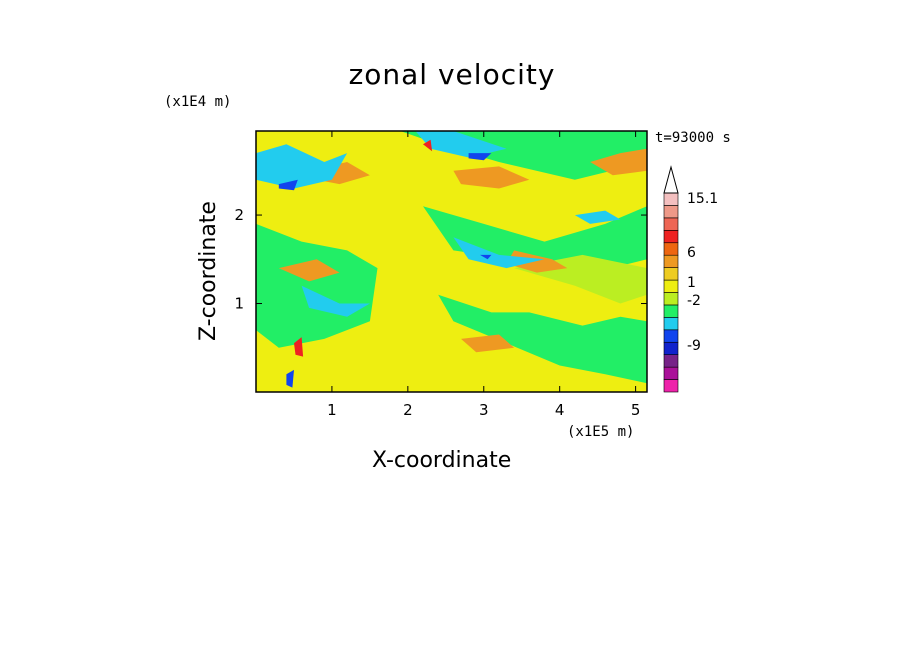  Describe the element at coordinates (484, 410) in the screenshot. I see `x-tick-label: 3` at that location.